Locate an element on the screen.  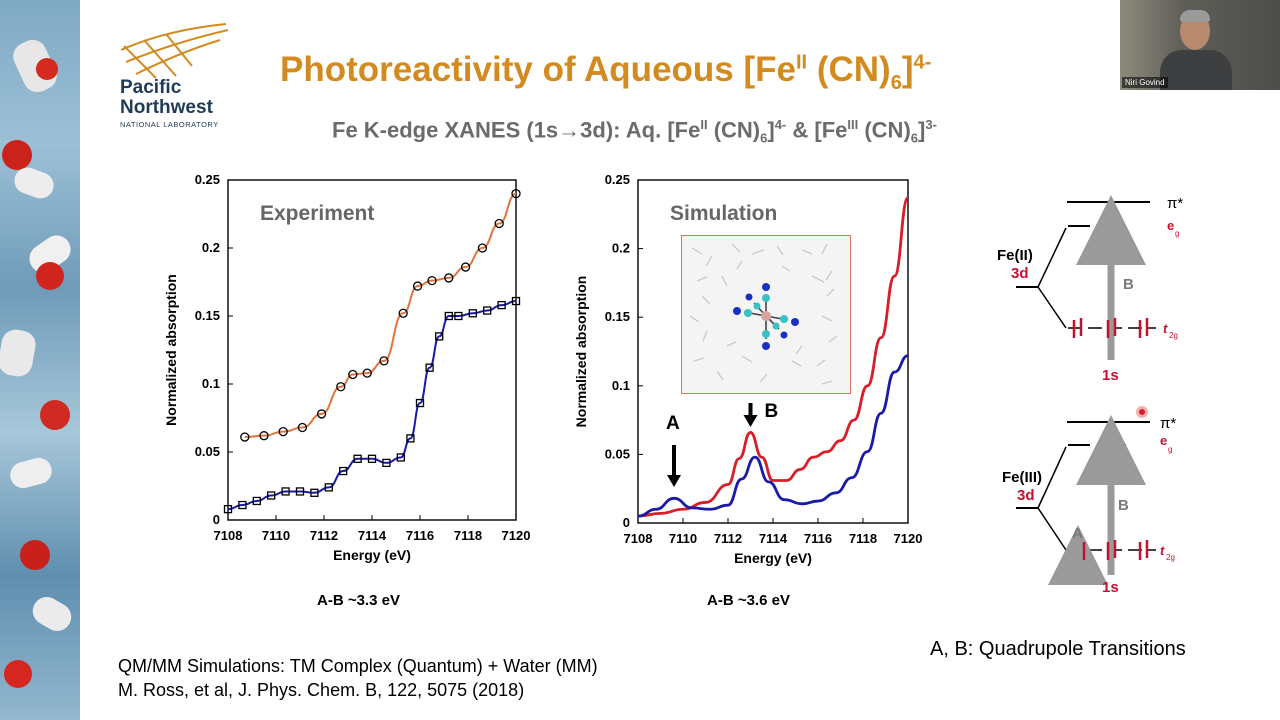
title-sup: 4- is located at coordinates (922, 62).